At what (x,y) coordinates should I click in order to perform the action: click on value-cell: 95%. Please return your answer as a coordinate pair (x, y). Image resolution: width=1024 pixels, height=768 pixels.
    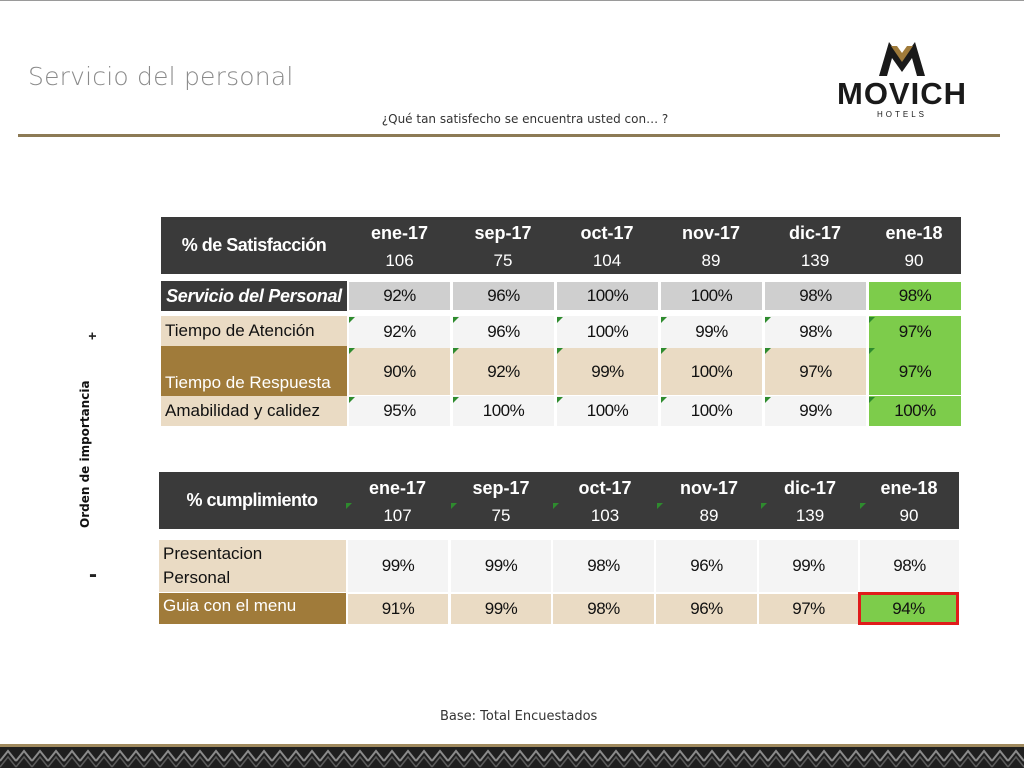
    Looking at the image, I should click on (399, 411).